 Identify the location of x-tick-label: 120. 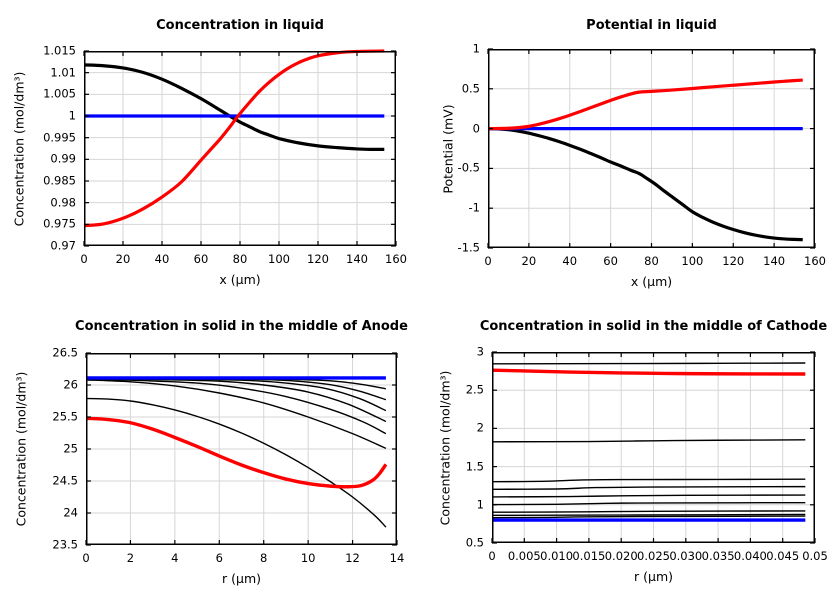
(318, 259).